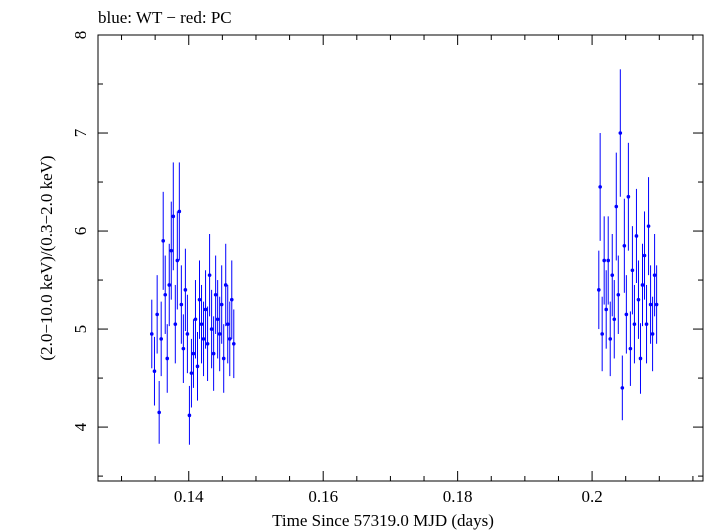 This screenshot has height=532, width=705. I want to click on chart-title: blue: WT − red: PC, so click(165, 17).